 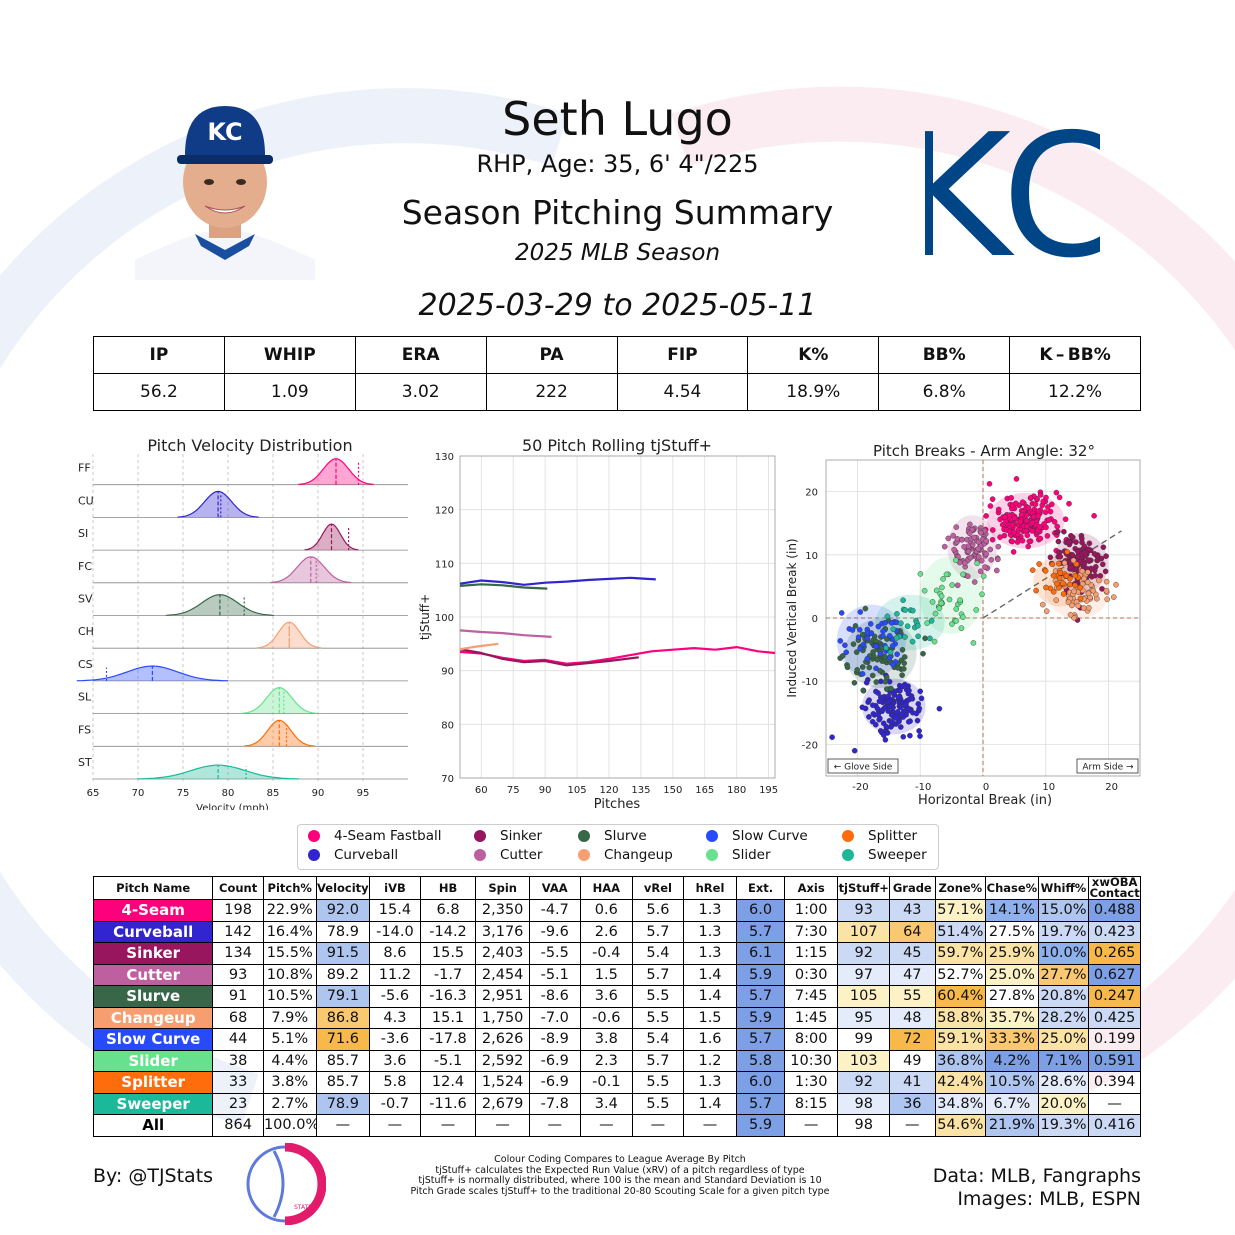 I want to click on row-label: SL, so click(x=85, y=697).